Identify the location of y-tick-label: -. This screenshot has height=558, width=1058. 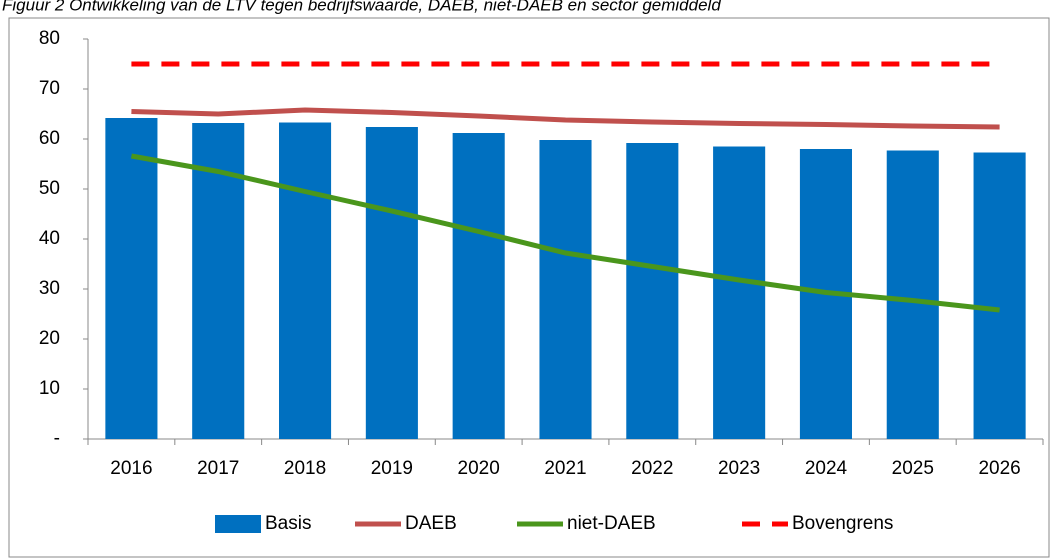
(57, 438).